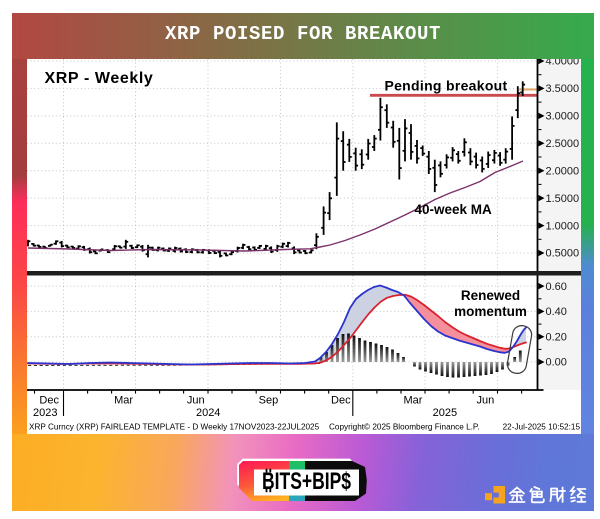 Image resolution: width=600 pixels, height=519 pixels. Describe the element at coordinates (45, 413) in the screenshot. I see `svg-text: 2023` at that location.